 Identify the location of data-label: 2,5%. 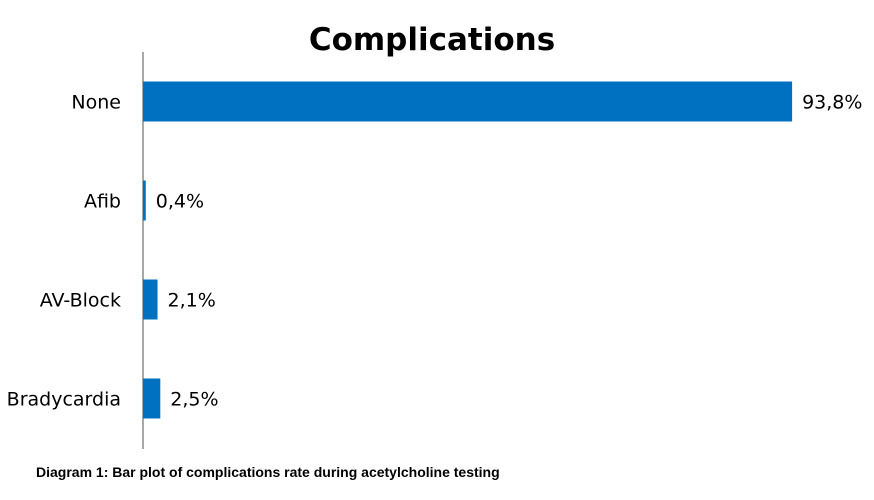
(194, 400).